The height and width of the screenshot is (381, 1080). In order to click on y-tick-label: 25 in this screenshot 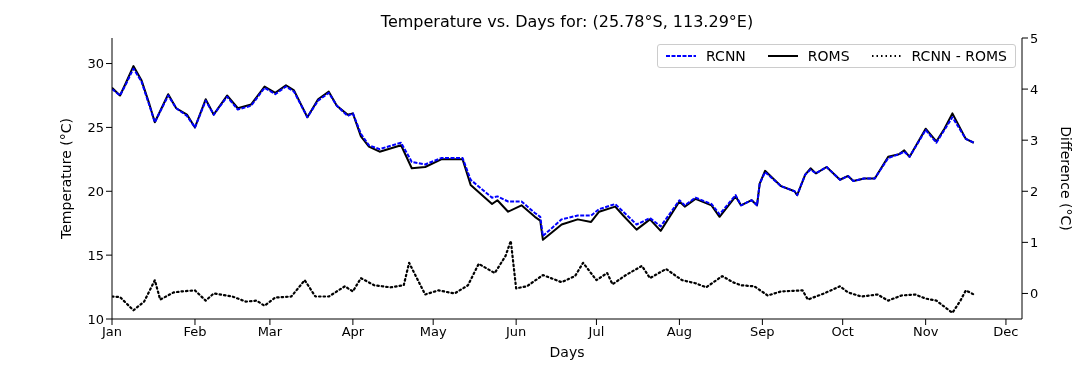, I will do `click(95, 128)`.